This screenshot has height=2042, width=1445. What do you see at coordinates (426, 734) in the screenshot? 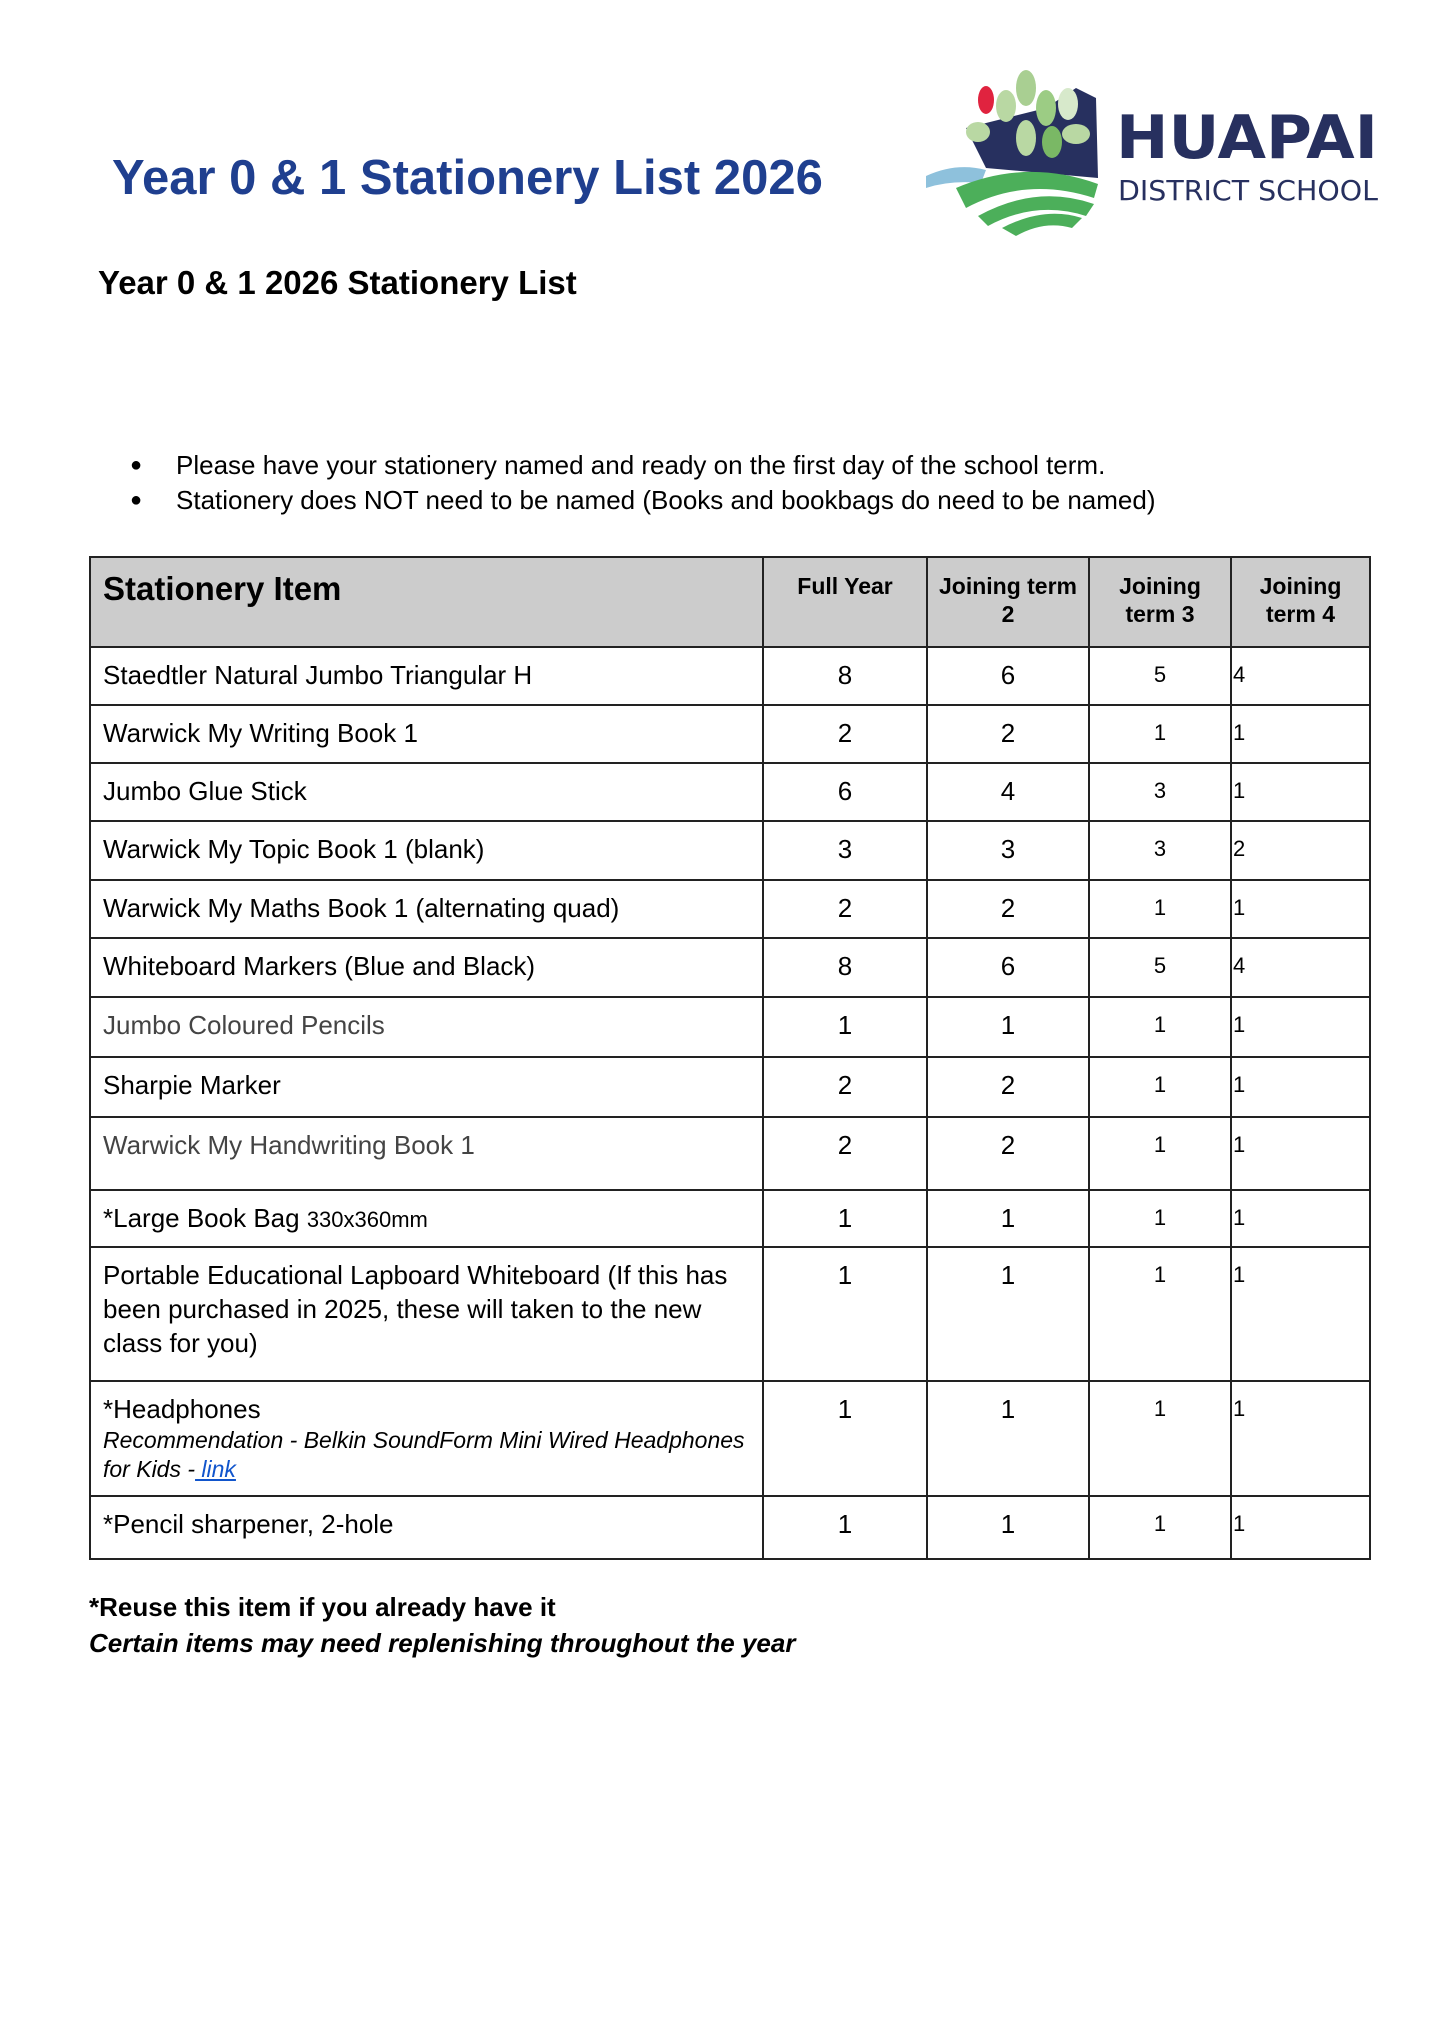
I see `cell-item: Warwick My Writing Book 1` at bounding box center [426, 734].